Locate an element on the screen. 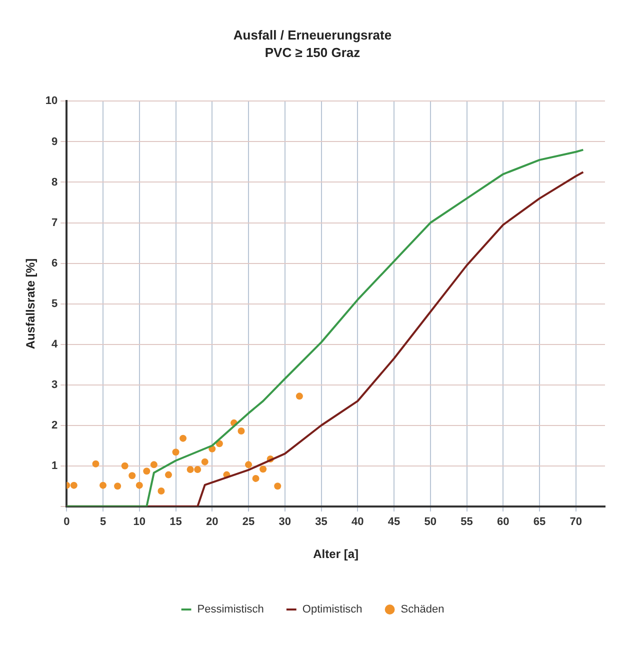 Image resolution: width=625 pixels, height=645 pixels. x-tick-label: 45 is located at coordinates (394, 522).